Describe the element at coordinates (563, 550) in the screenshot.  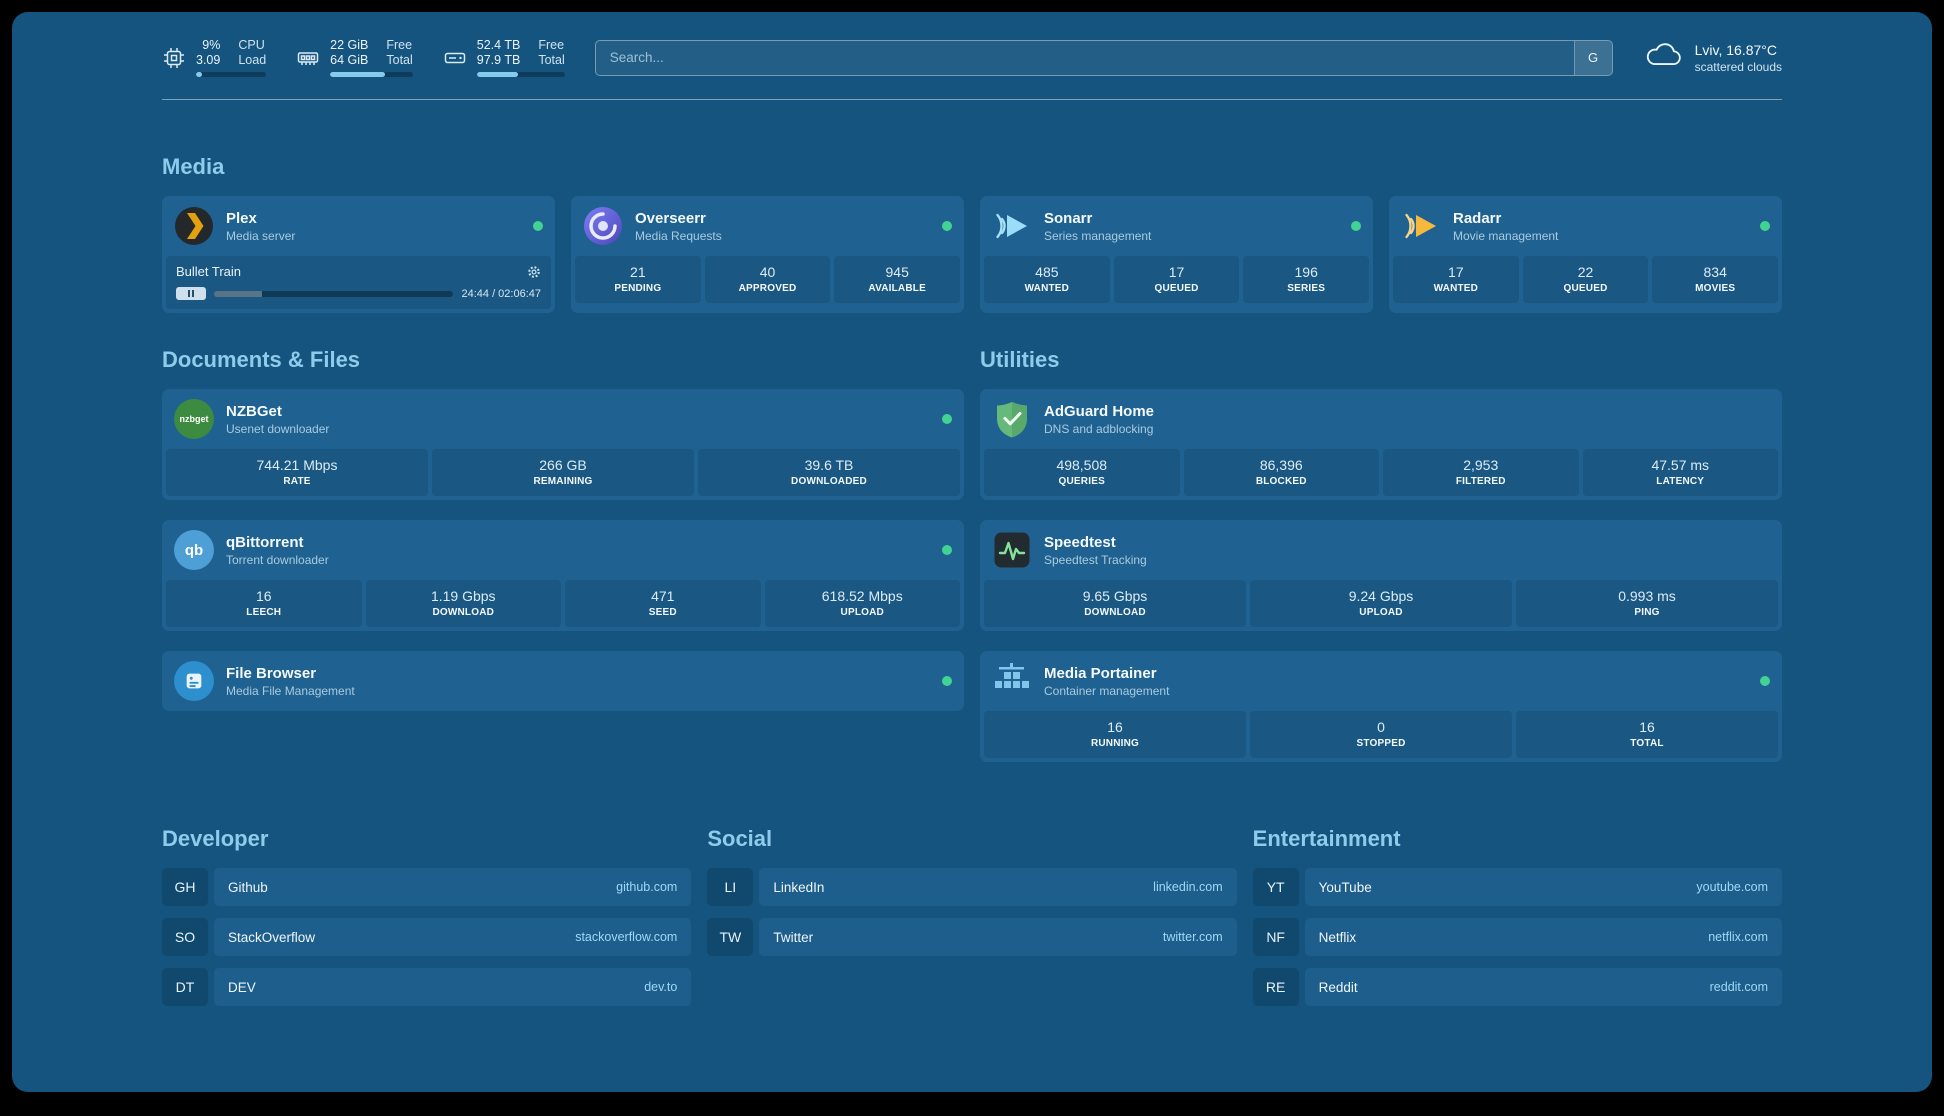
I see `qbittorrent-link: qb qBittorrent Torrent downloader` at that location.